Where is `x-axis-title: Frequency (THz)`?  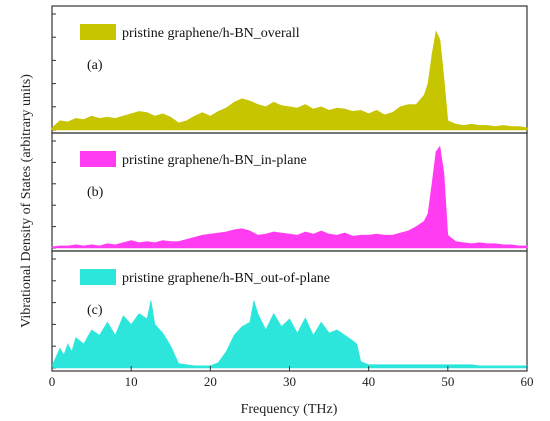
x-axis-title: Frequency (THz) is located at coordinates (289, 409).